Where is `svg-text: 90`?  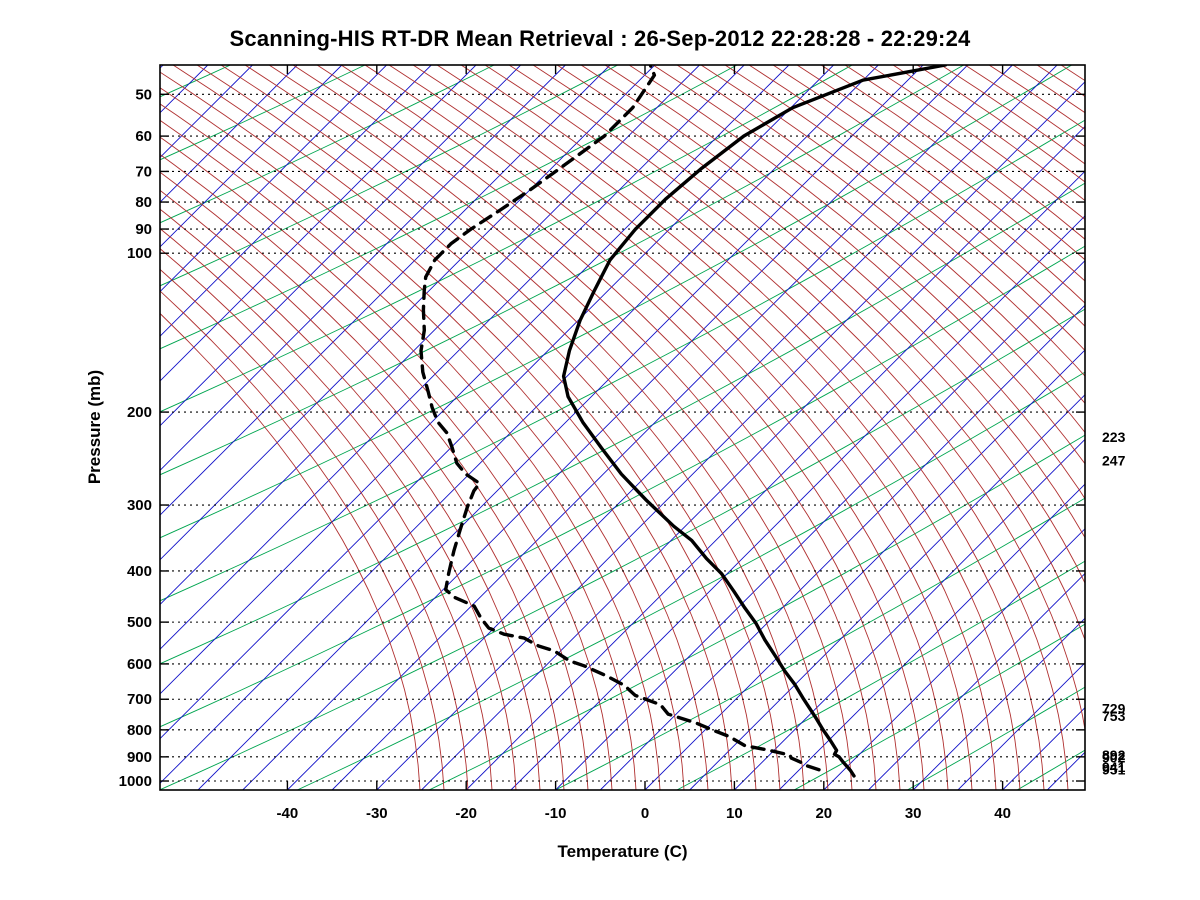
svg-text: 90 is located at coordinates (143, 229).